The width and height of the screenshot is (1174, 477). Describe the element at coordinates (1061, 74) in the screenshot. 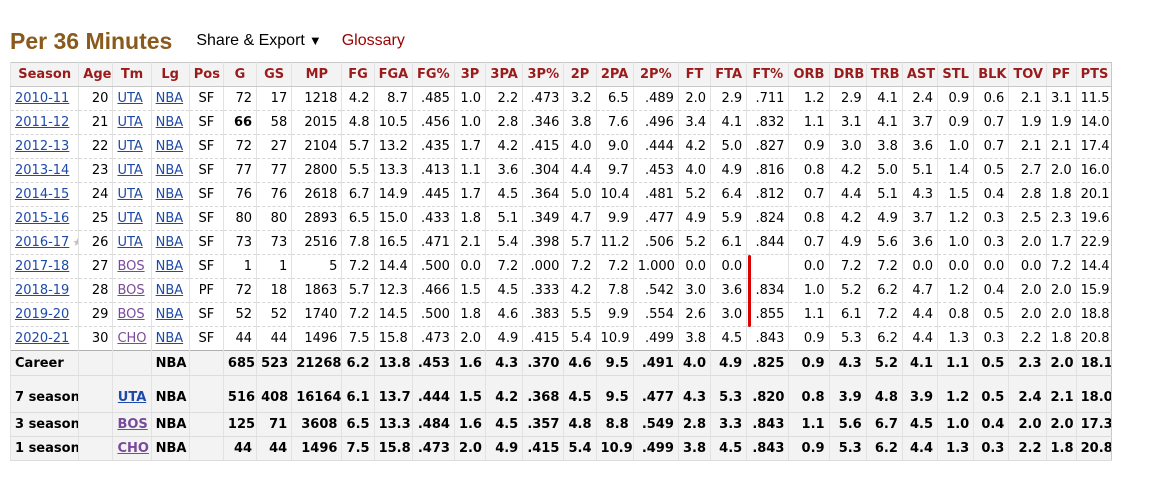

I see `column-header: PF` at that location.